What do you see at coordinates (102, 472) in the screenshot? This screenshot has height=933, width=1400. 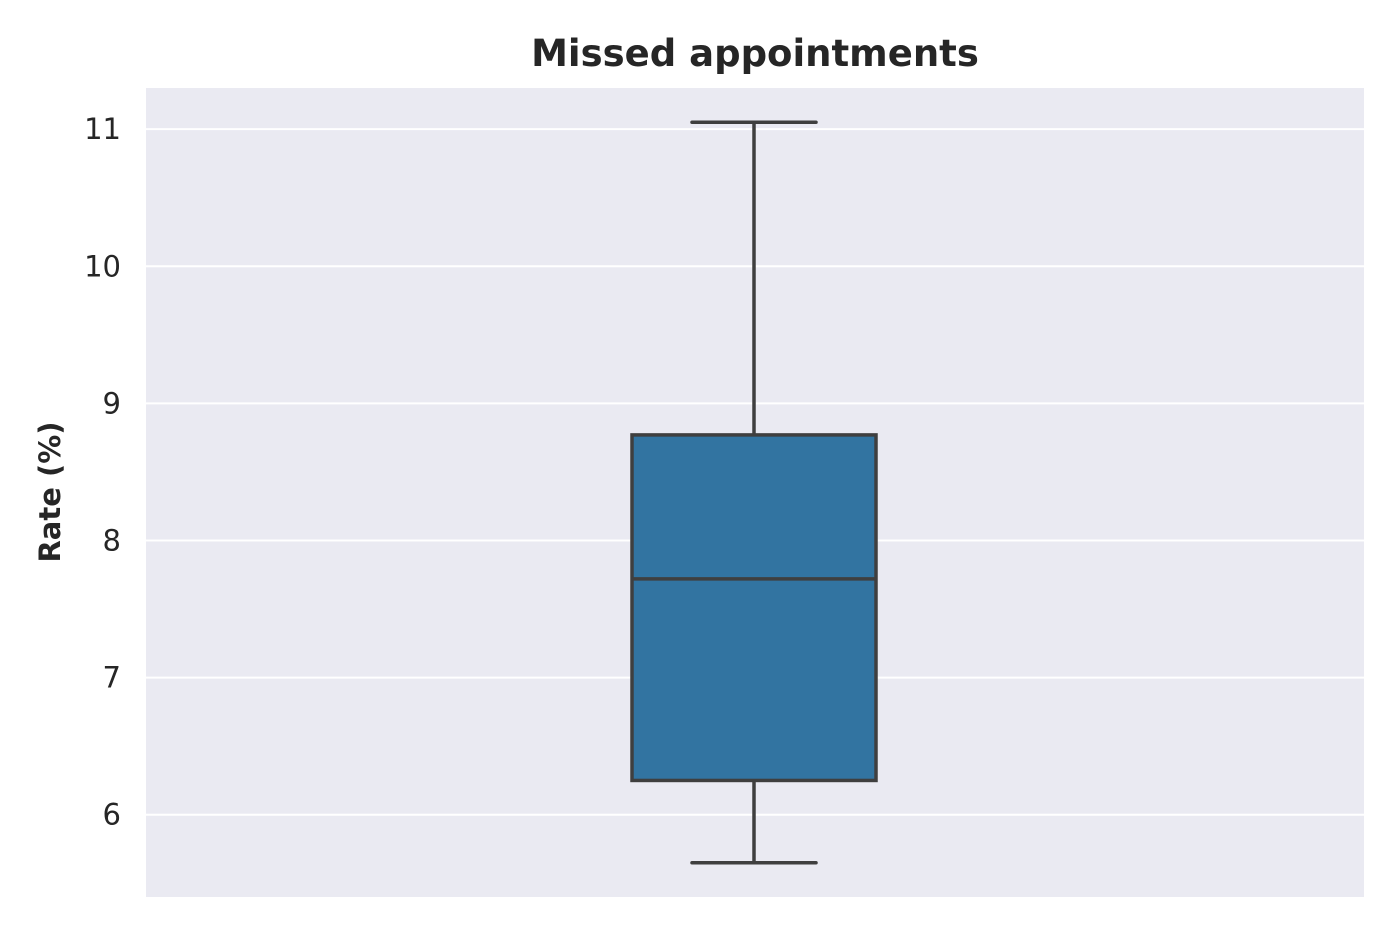 I see `y-axis-ticks: 6 7 8 9 10 11` at bounding box center [102, 472].